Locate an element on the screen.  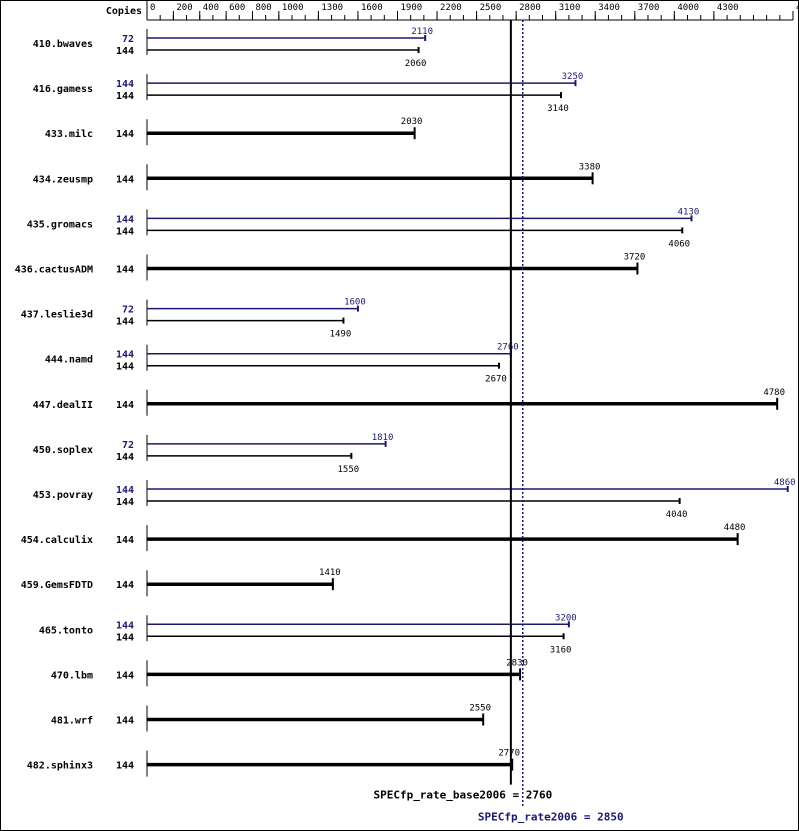
benchmark-label: 459.GemsFDTD is located at coordinates (57, 585).